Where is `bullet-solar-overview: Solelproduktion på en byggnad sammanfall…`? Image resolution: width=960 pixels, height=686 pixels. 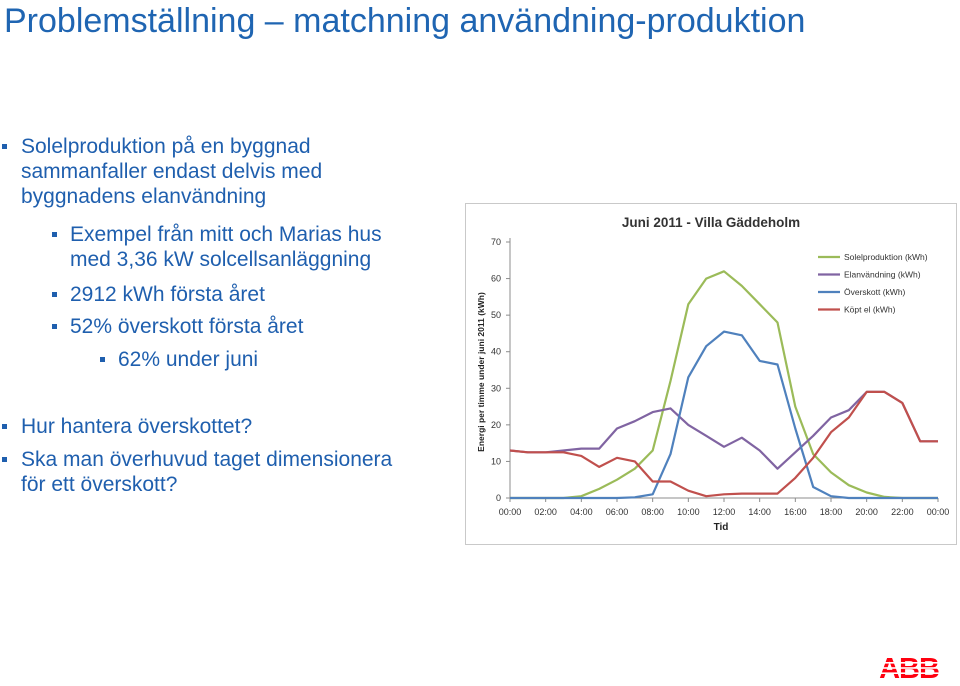
bullet-solar-overview: Solelproduktion på en byggnad sammanfall… is located at coordinates (162, 171).